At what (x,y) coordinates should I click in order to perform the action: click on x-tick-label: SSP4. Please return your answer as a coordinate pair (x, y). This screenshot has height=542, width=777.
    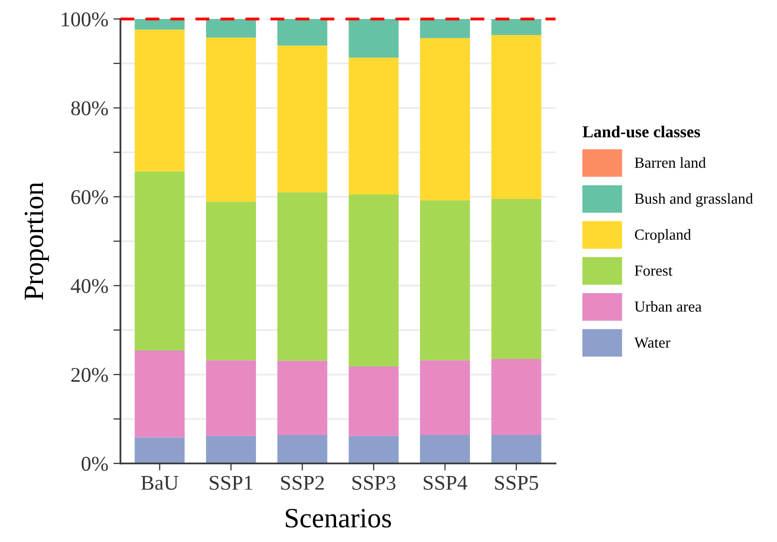
    Looking at the image, I should click on (446, 483).